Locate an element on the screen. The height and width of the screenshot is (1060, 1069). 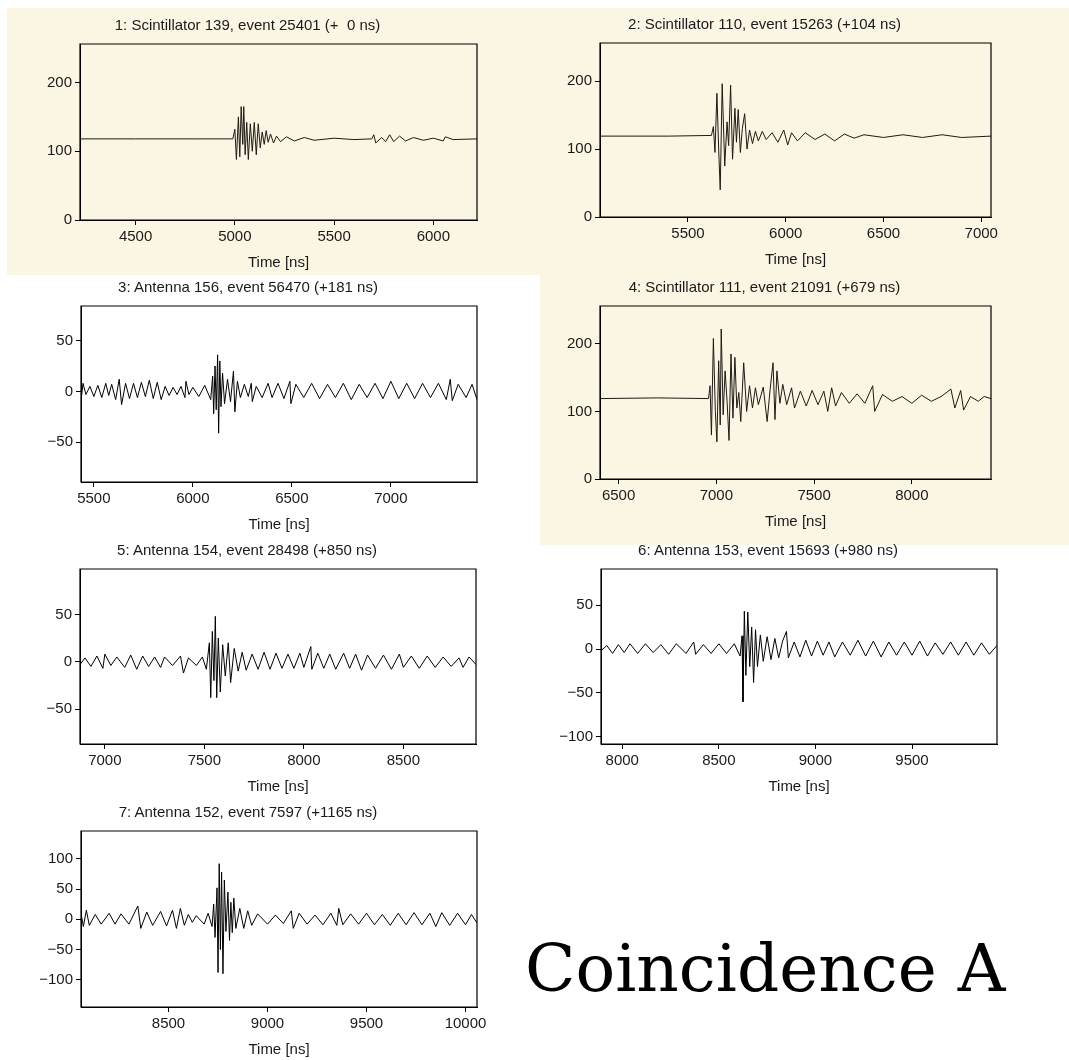
chart-title: 3: Antenna 156, event 56470 (+181 ns) is located at coordinates (248, 287).